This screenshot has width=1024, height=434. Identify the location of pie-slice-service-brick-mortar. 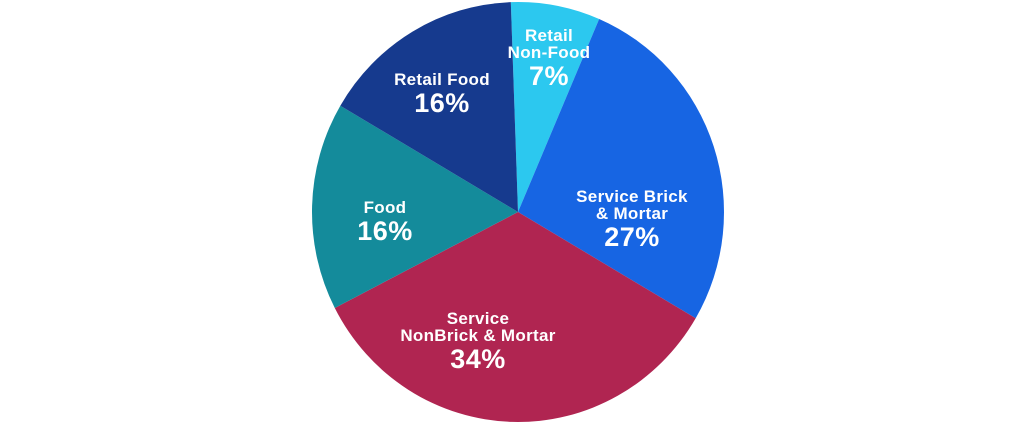
(621, 168).